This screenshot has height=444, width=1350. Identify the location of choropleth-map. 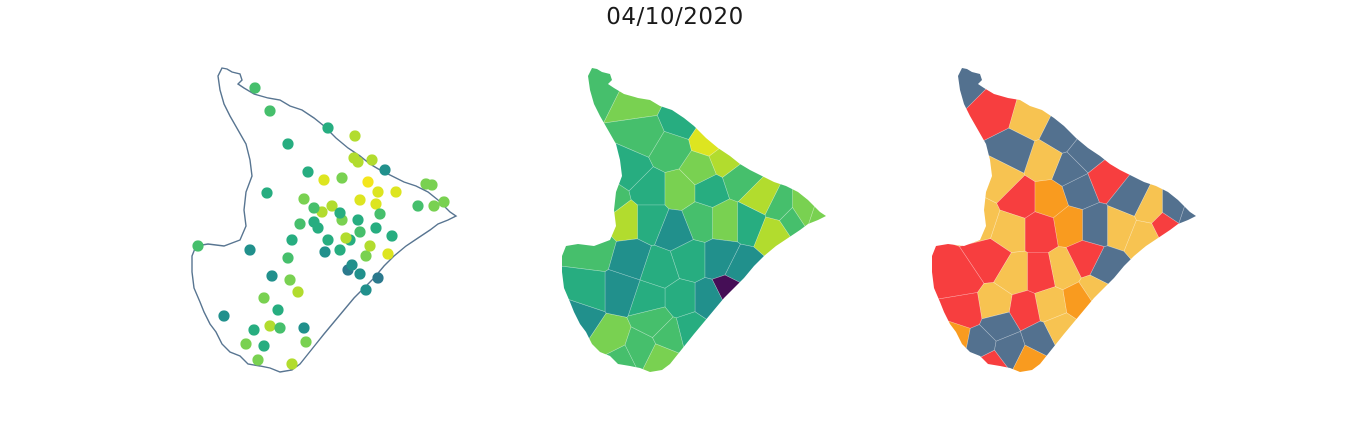
(694, 220).